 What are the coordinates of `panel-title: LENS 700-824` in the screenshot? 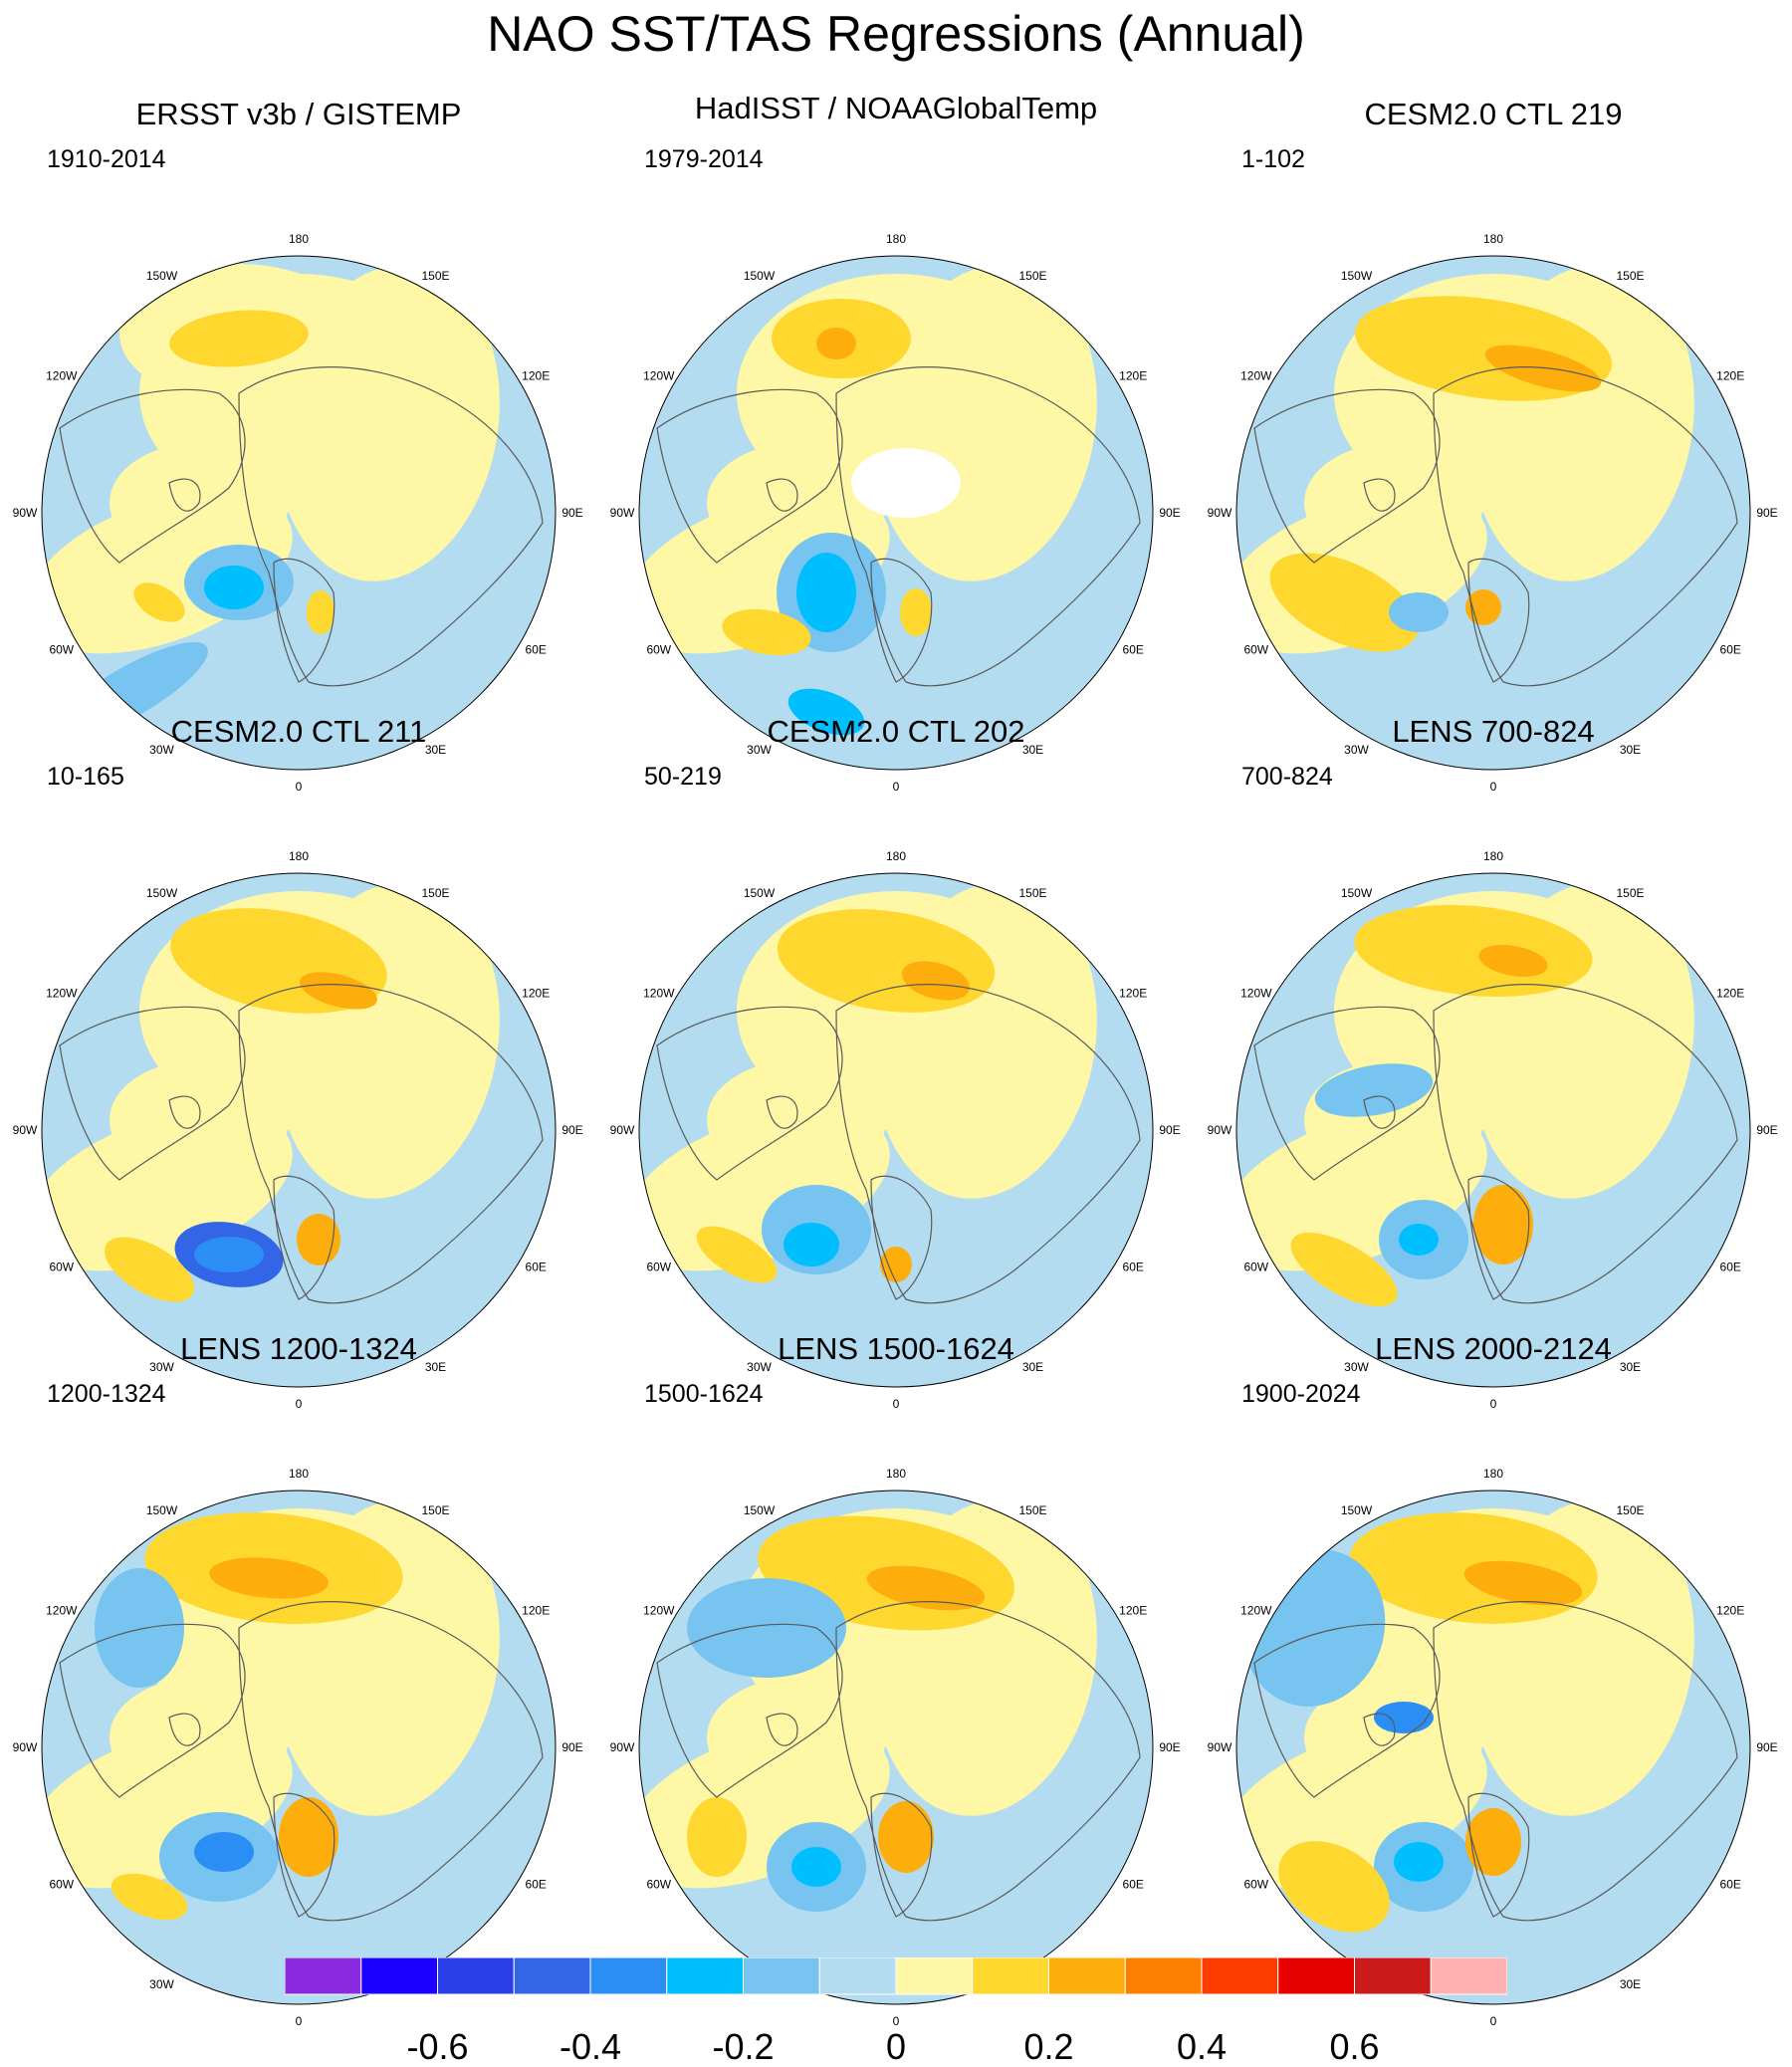 It's located at (1493, 731).